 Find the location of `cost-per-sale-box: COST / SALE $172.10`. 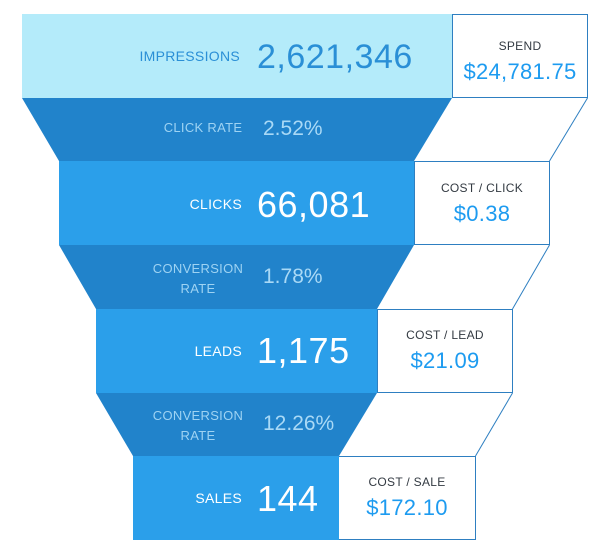

cost-per-sale-box: COST / SALE $172.10 is located at coordinates (407, 498).